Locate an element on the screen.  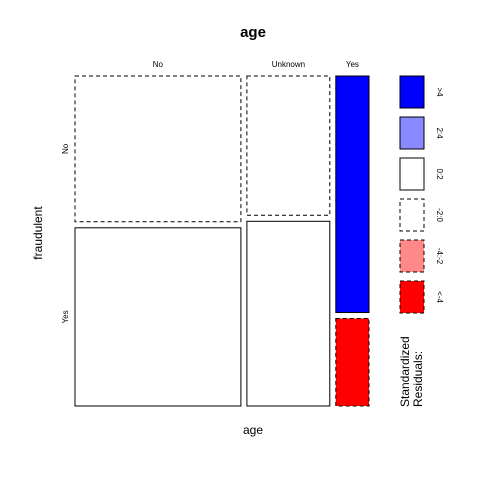
legend-title: Standardized Residuals: is located at coordinates (411, 370).